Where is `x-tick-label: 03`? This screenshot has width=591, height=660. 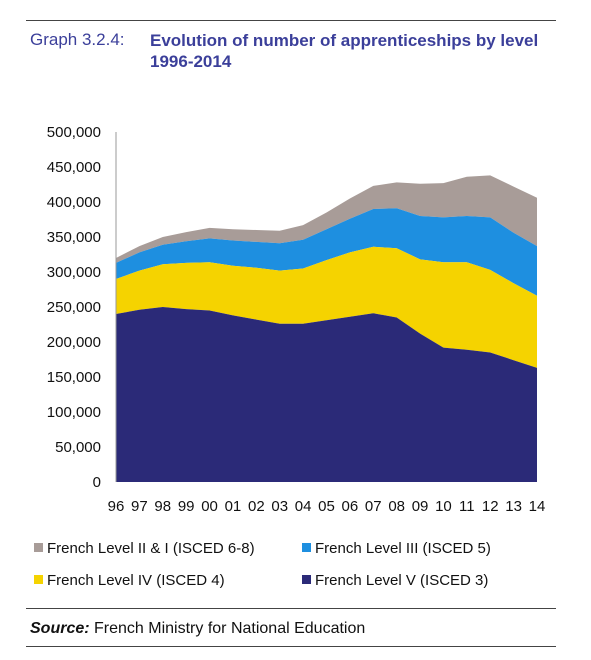
x-tick-label: 03 is located at coordinates (279, 506).